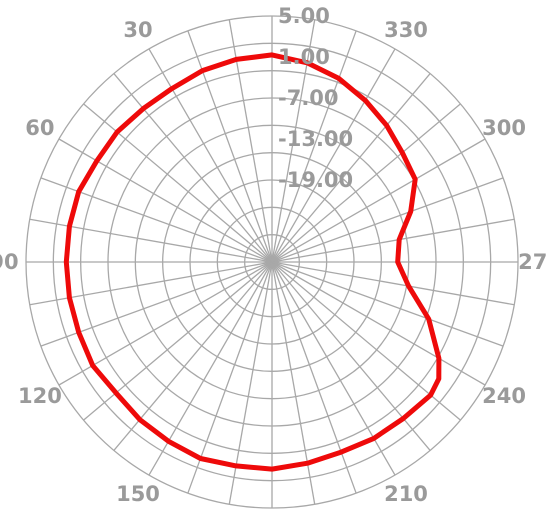  Describe the element at coordinates (406, 494) in the screenshot. I see `angle-label-210: 210` at that location.